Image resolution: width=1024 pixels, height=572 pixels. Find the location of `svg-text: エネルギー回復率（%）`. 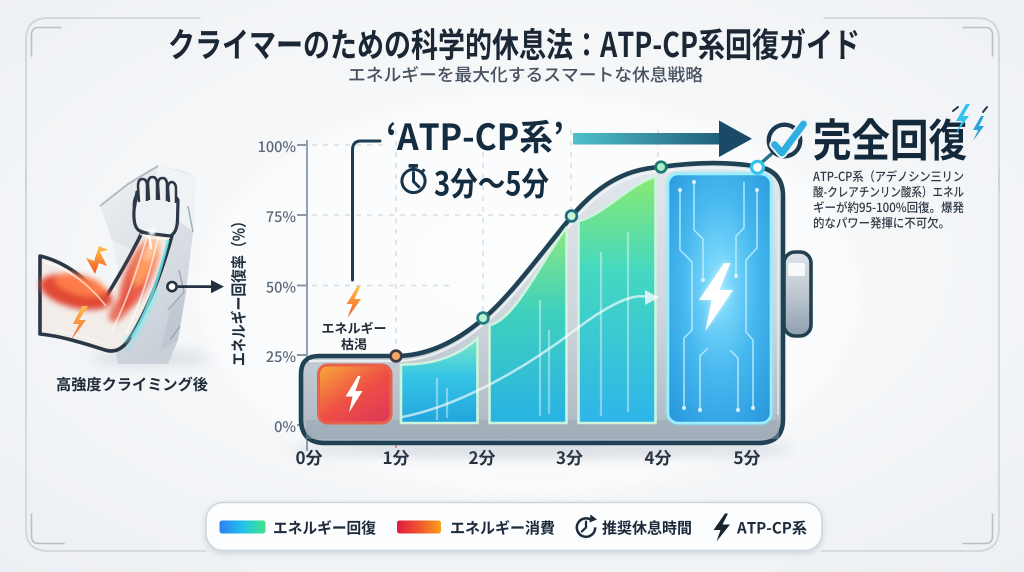

svg-text: エネルギー回復率（%） is located at coordinates (238, 290).